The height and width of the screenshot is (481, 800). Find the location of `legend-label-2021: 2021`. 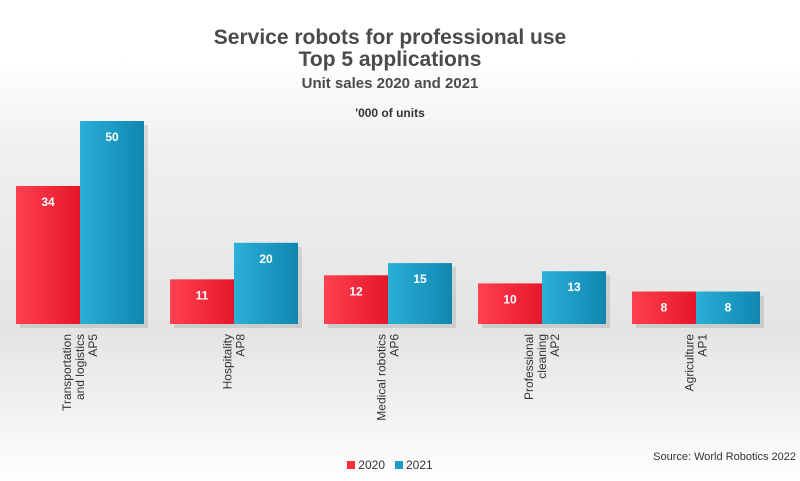

legend-label-2021: 2021 is located at coordinates (419, 465).